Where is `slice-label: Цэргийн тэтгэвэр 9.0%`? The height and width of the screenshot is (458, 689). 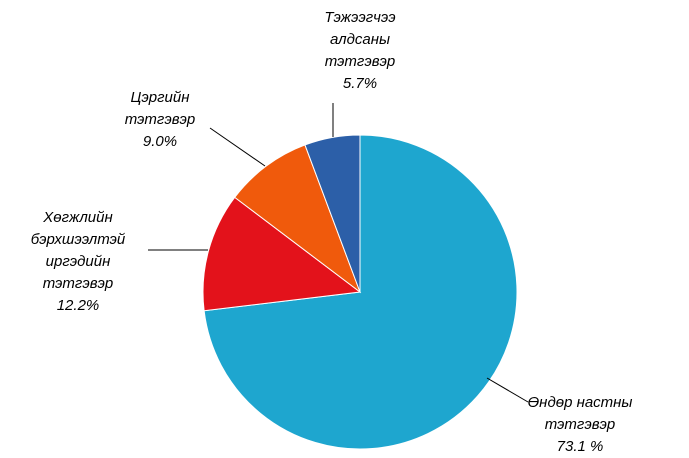
slice-label: Цэргийн тэтгэвэр 9.0% is located at coordinates (160, 120).